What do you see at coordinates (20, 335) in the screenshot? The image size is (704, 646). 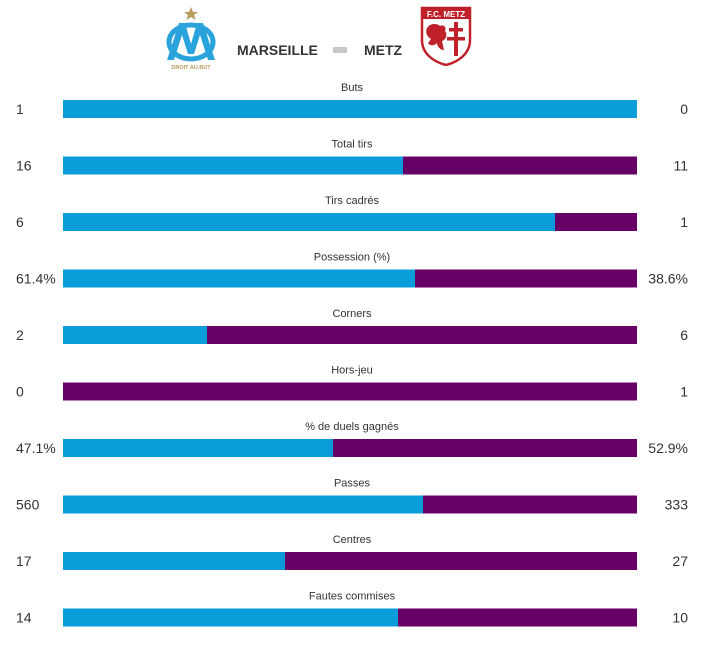 I see `home-value: 2` at bounding box center [20, 335].